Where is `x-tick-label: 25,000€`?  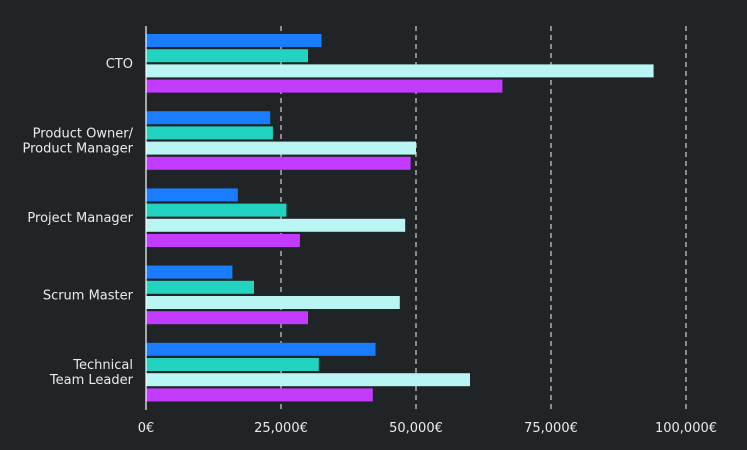
x-tick-label: 25,000€ is located at coordinates (281, 428).